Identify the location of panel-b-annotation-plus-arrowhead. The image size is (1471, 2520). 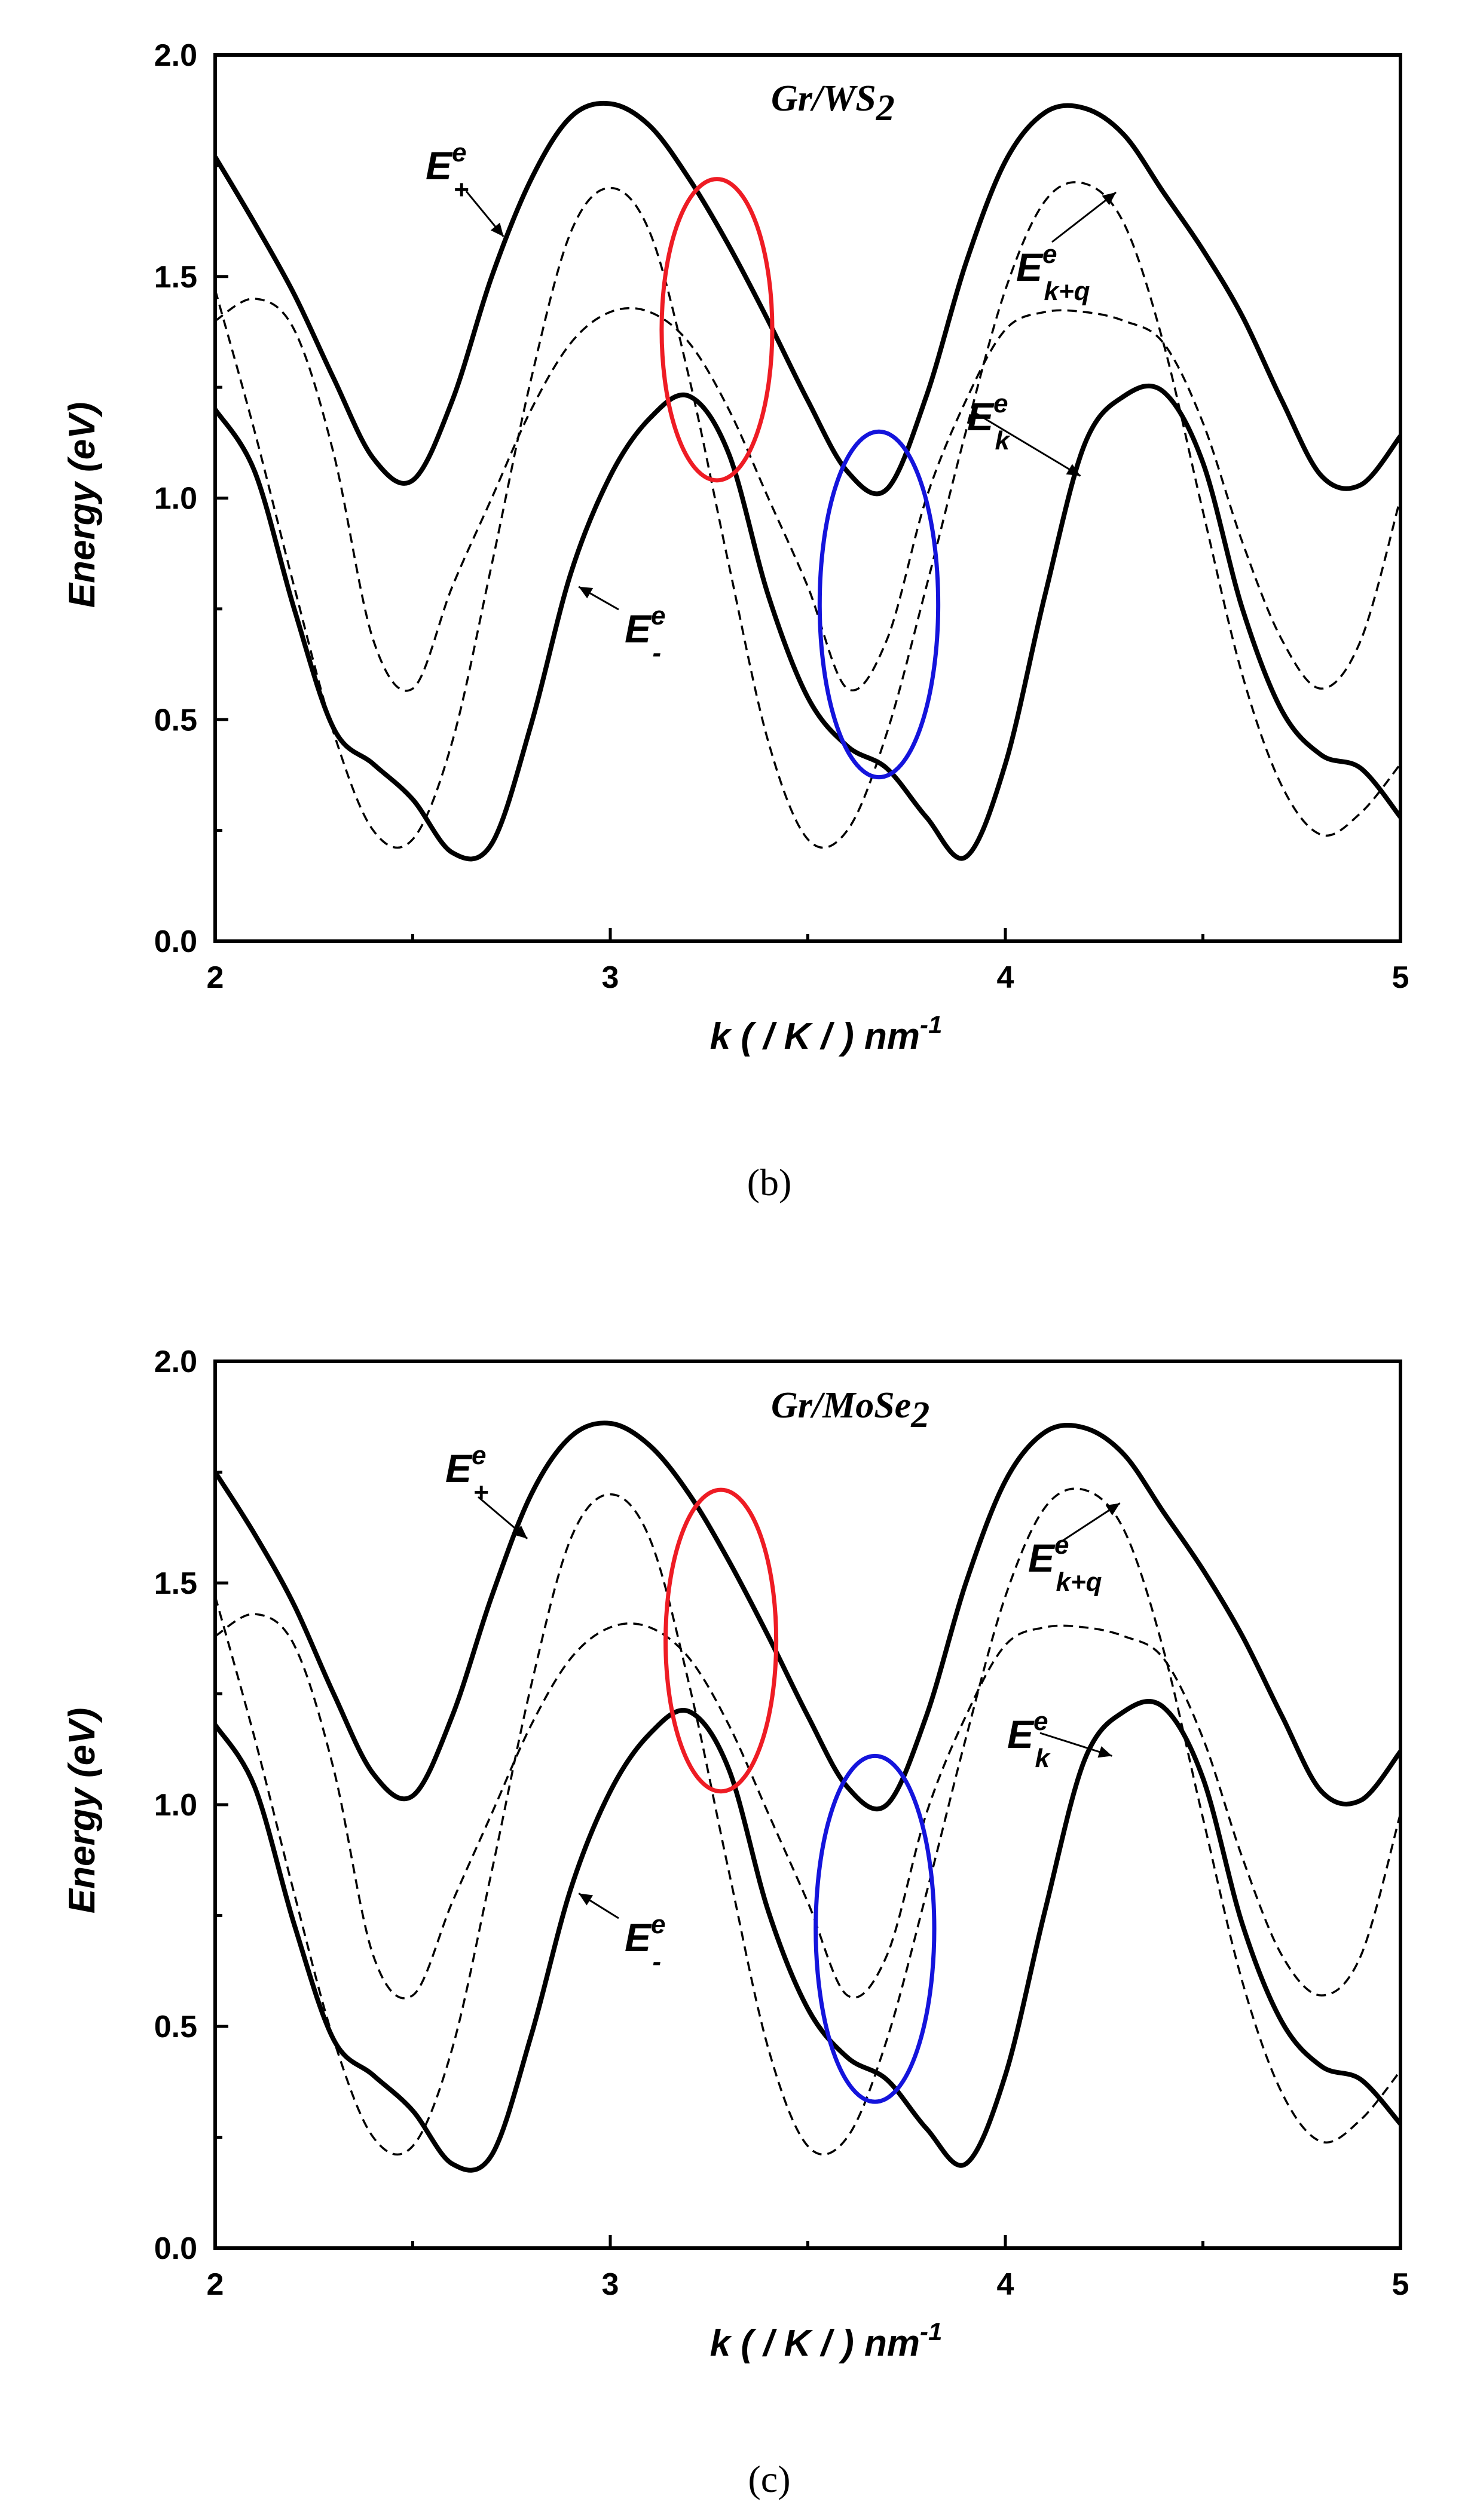
(497, 229).